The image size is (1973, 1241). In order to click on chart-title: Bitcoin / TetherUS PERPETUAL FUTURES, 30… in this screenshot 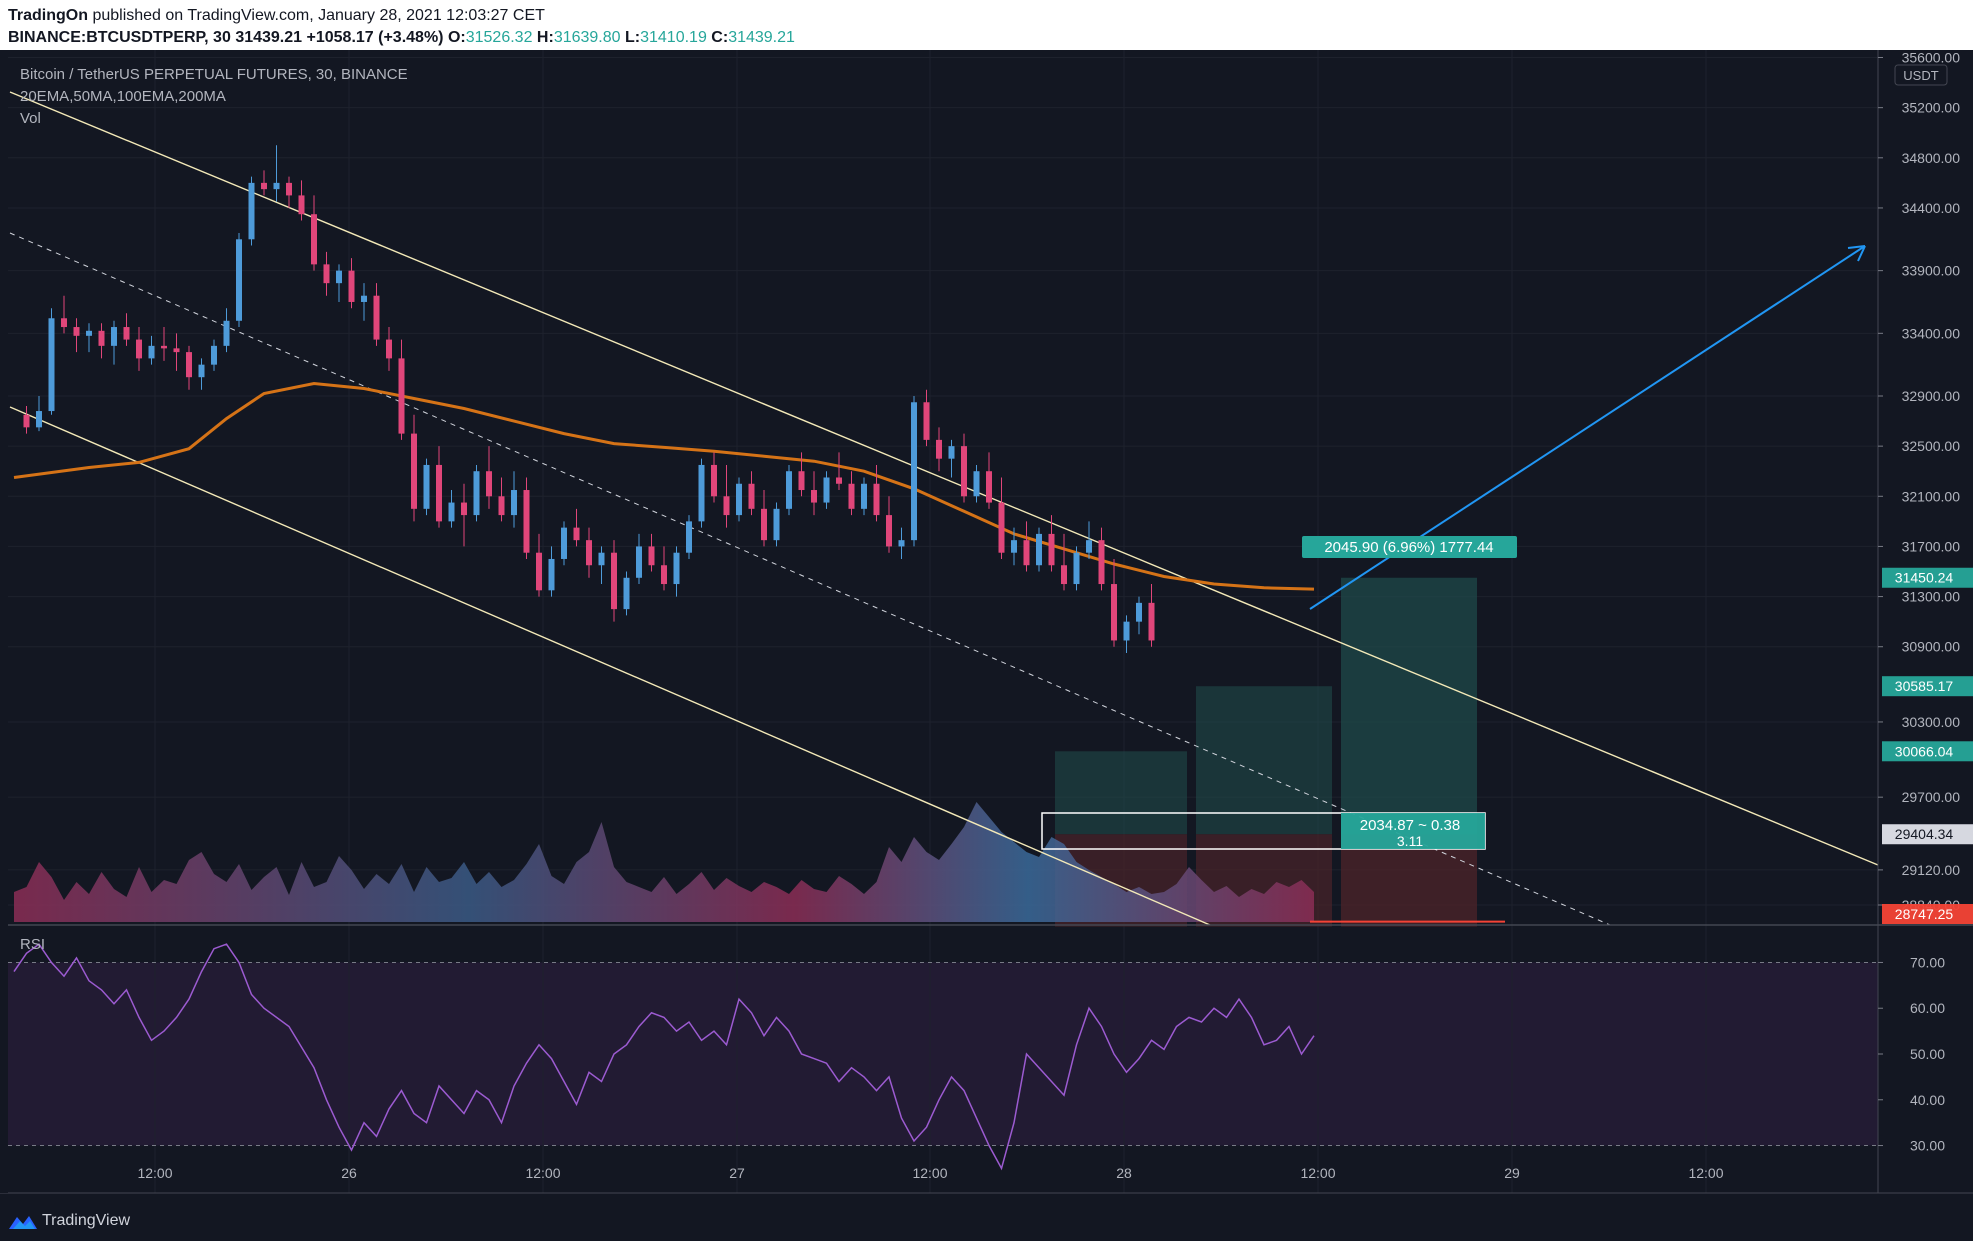, I will do `click(214, 74)`.